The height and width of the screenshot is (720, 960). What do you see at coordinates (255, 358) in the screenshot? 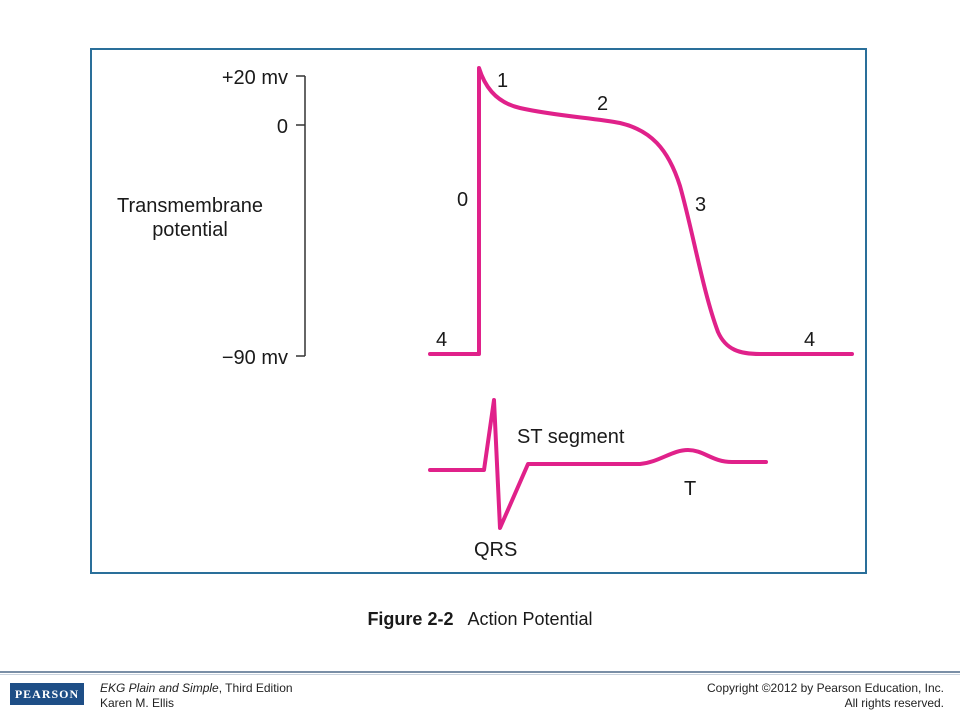
I see `y-axis-bottom-label: −90 mv` at bounding box center [255, 358].